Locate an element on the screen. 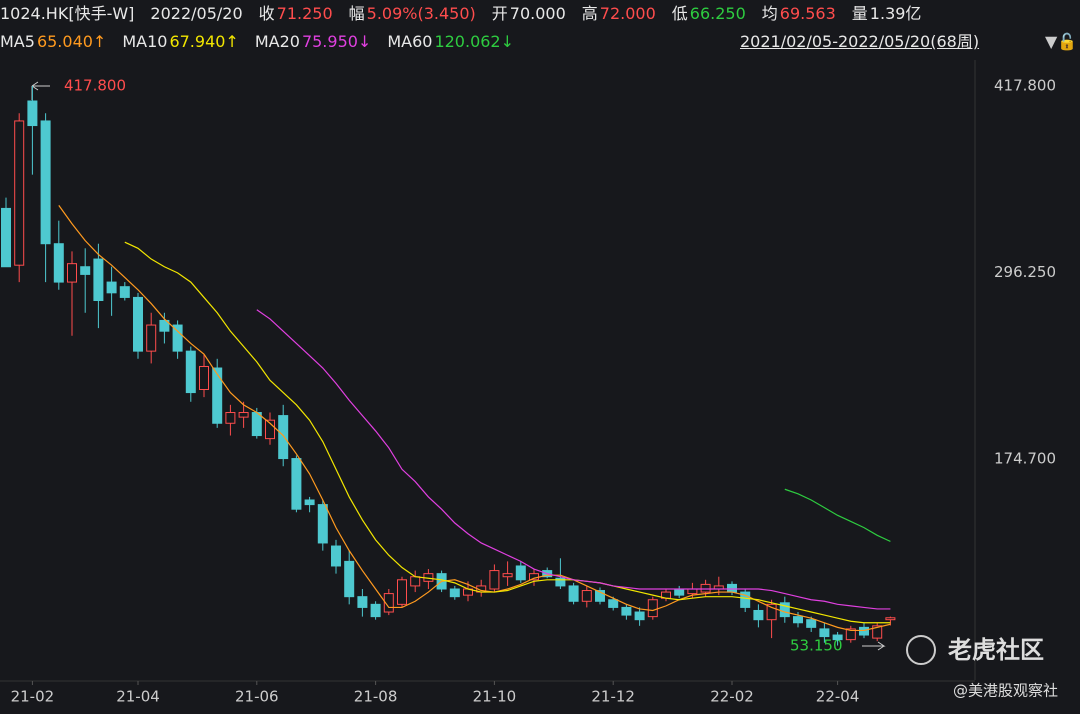  ma-line is located at coordinates (837, 515).